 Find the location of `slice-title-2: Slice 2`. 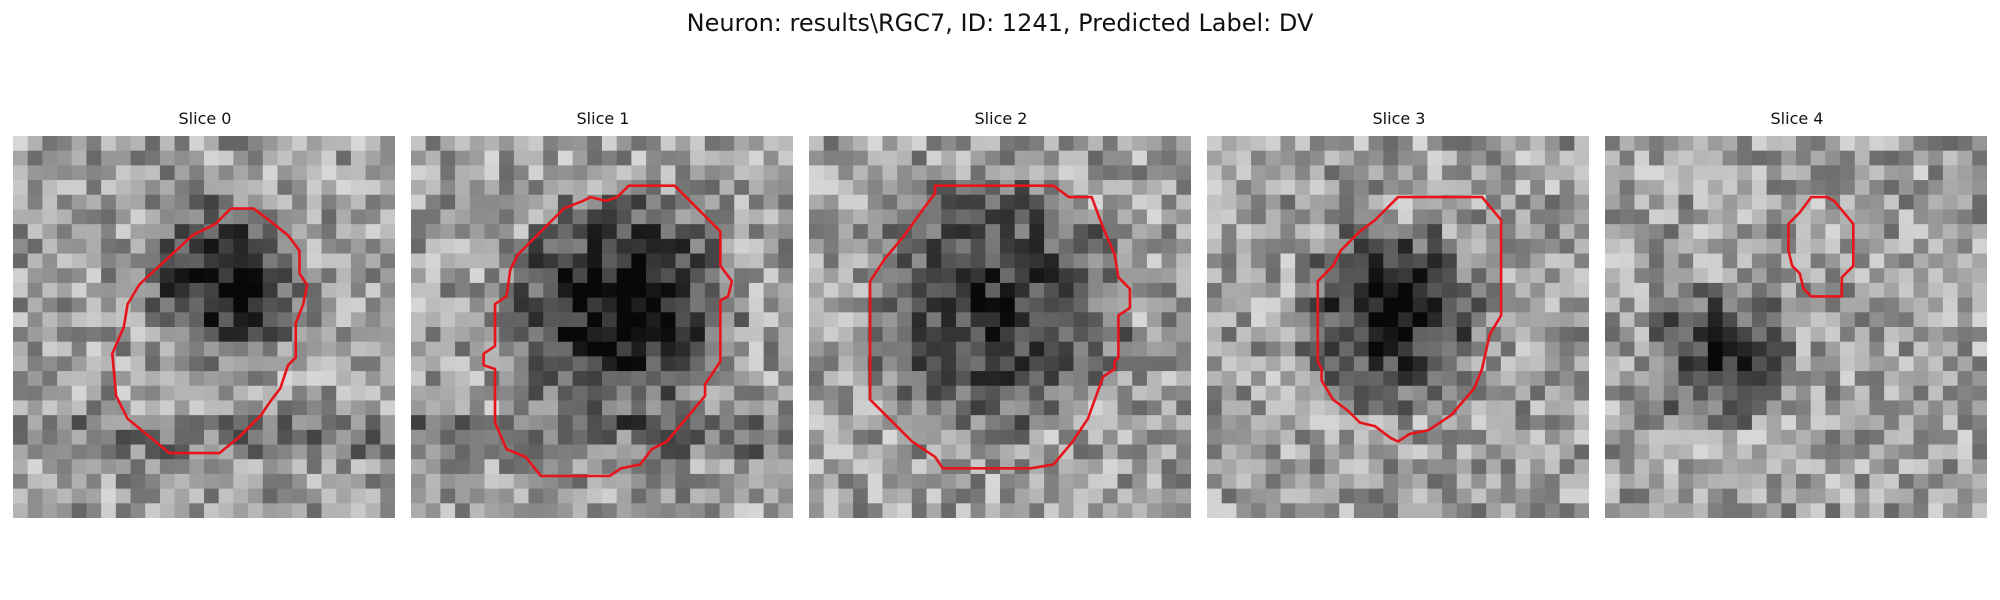

slice-title-2: Slice 2 is located at coordinates (1001, 118).